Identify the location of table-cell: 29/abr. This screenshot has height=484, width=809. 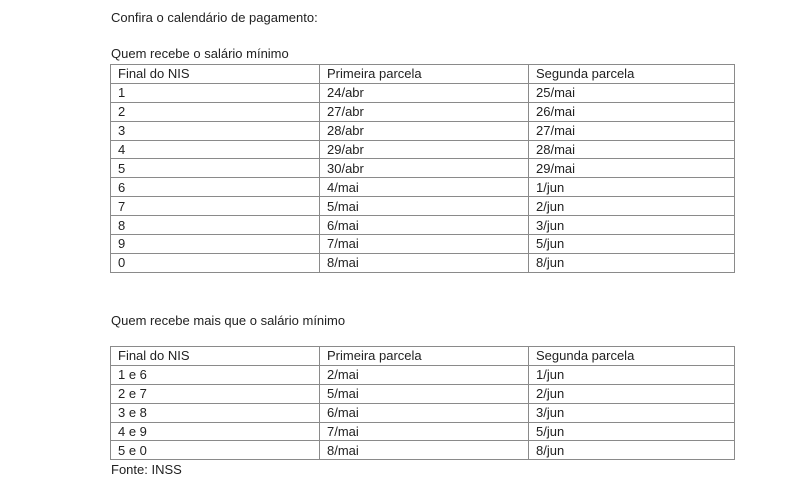
(424, 149).